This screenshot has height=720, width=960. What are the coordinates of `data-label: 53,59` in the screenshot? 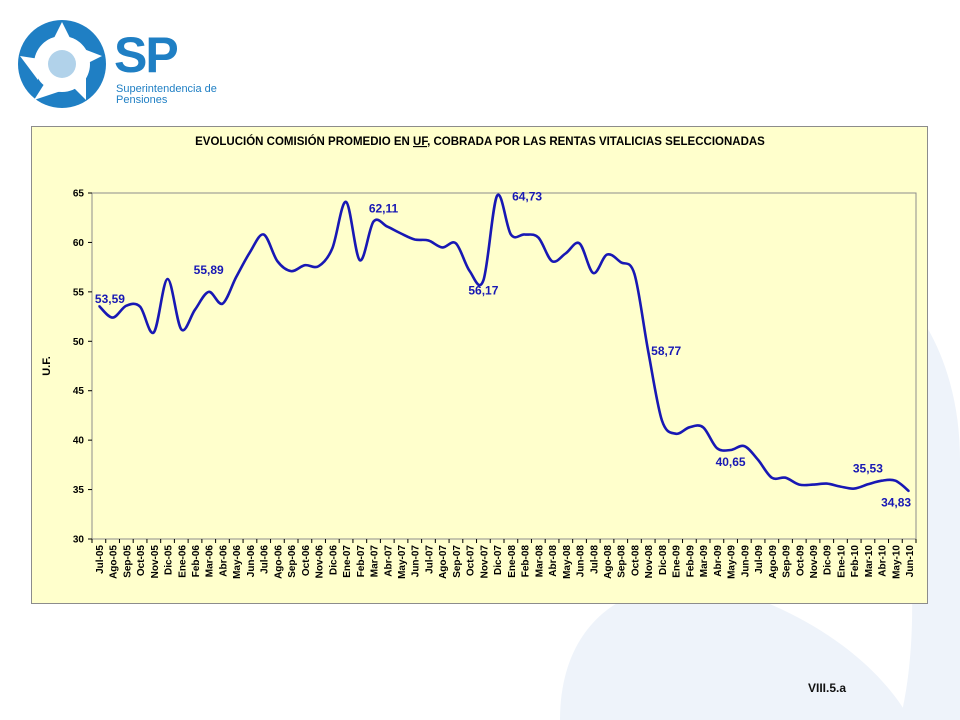 It's located at (110, 299).